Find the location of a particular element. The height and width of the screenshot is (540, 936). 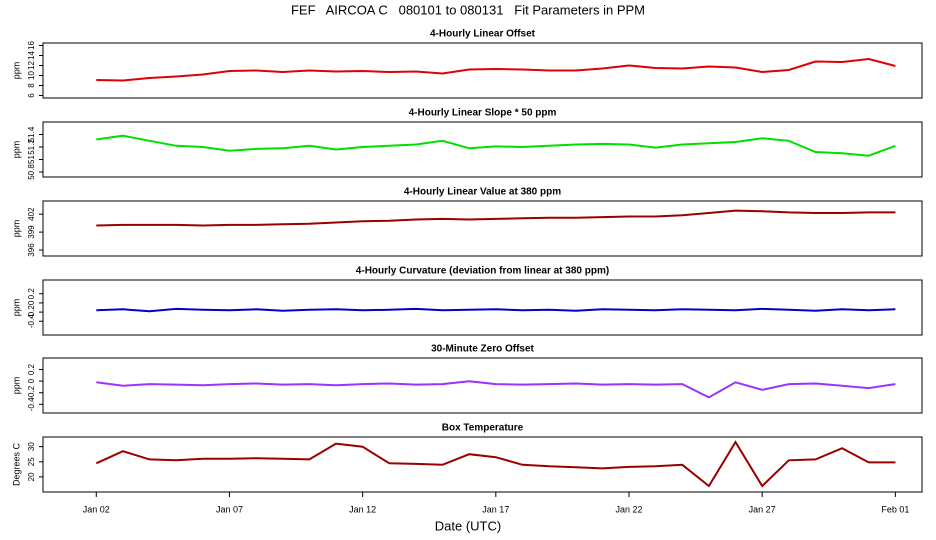

y-tick-label: 399 is located at coordinates (31, 232).